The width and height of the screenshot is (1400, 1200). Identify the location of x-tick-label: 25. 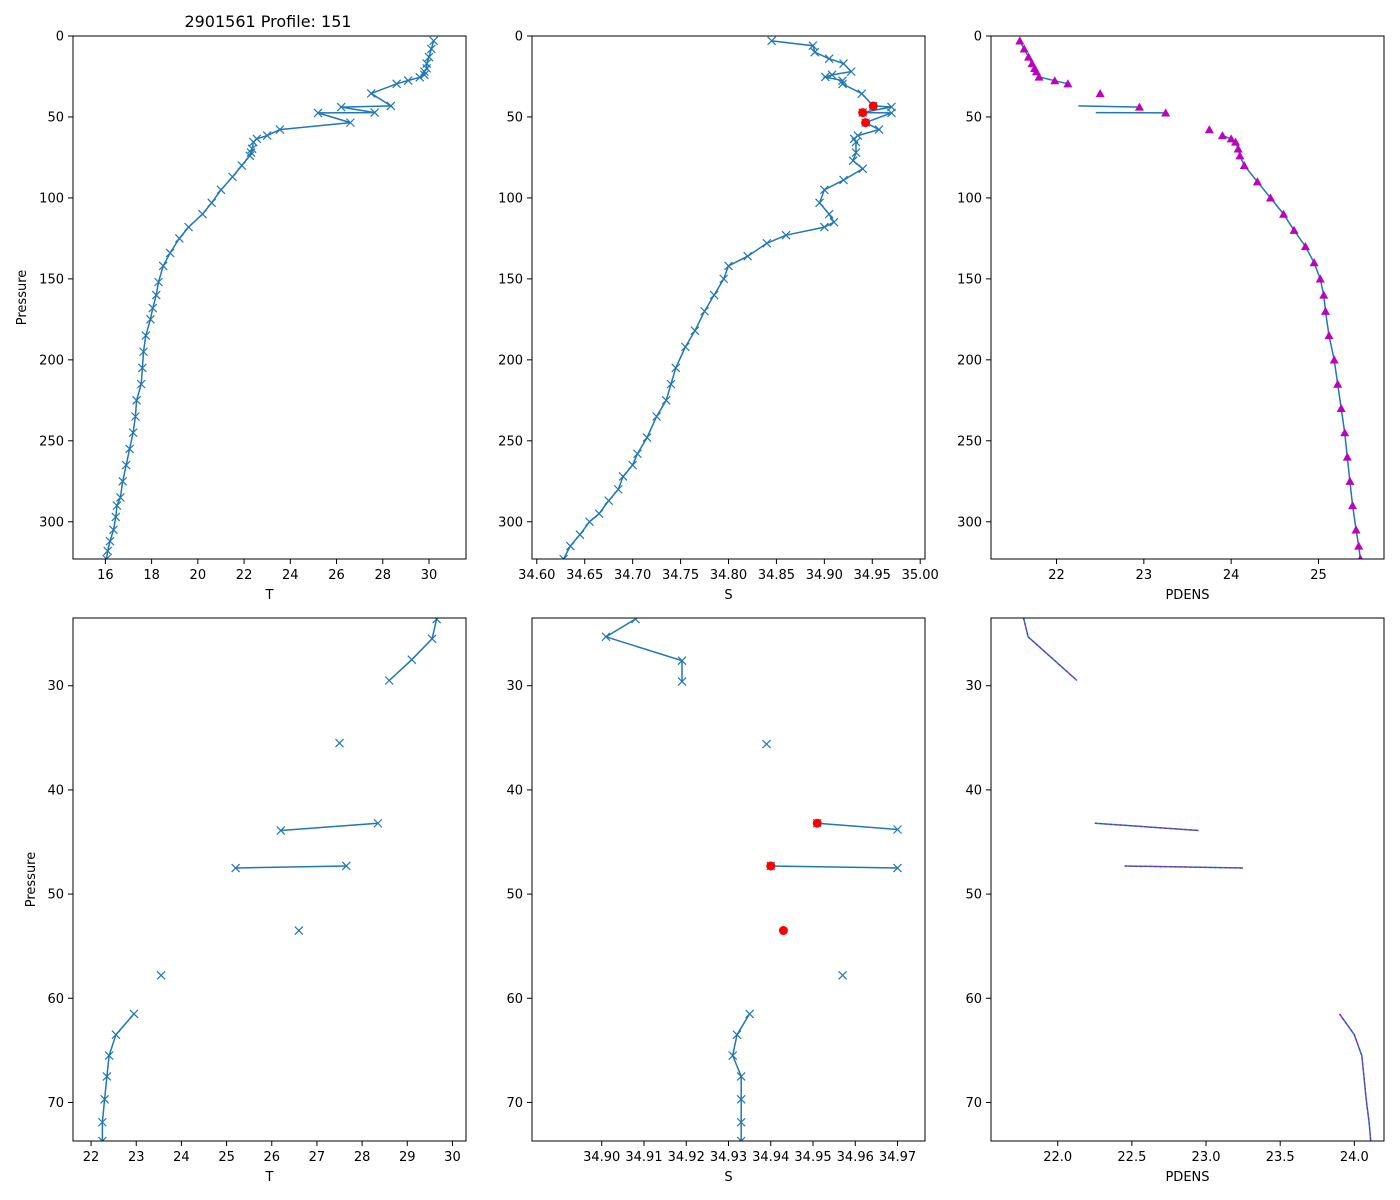
(1318, 575).